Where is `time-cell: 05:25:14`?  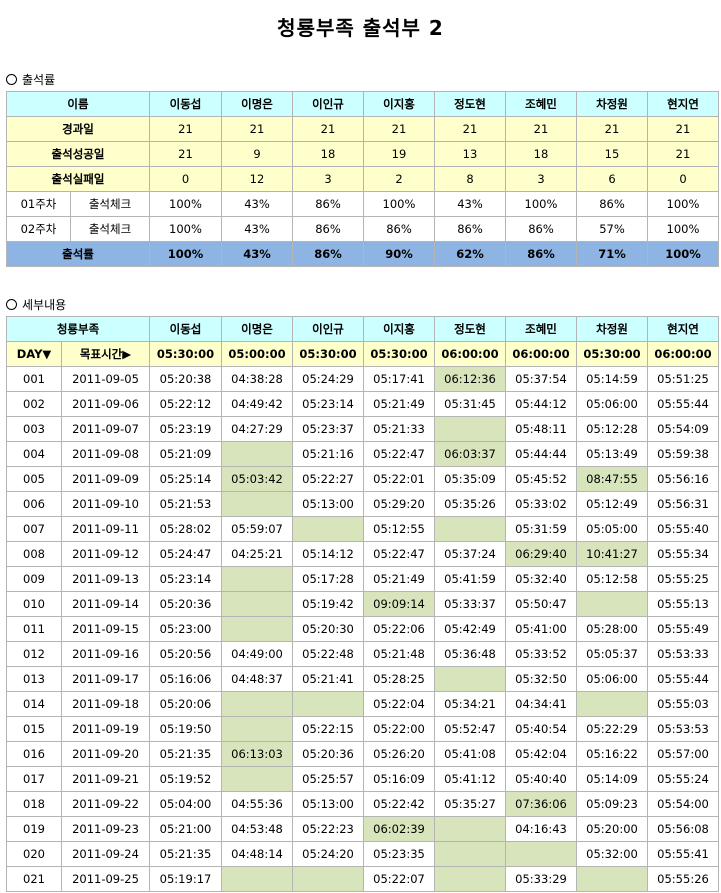 time-cell: 05:25:14 is located at coordinates (185, 479).